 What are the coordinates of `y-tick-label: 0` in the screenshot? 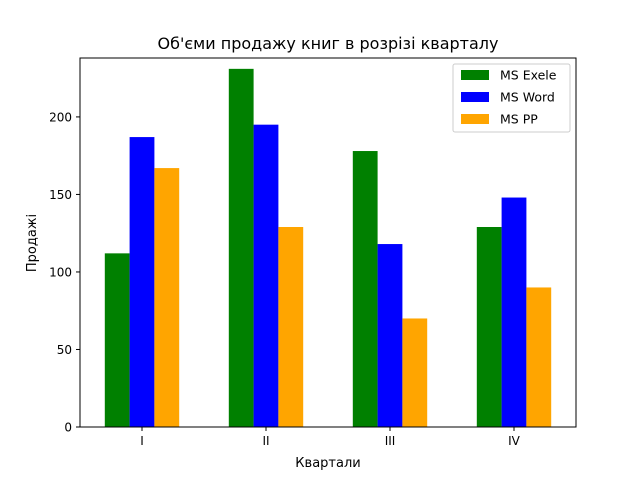 It's located at (68, 428).